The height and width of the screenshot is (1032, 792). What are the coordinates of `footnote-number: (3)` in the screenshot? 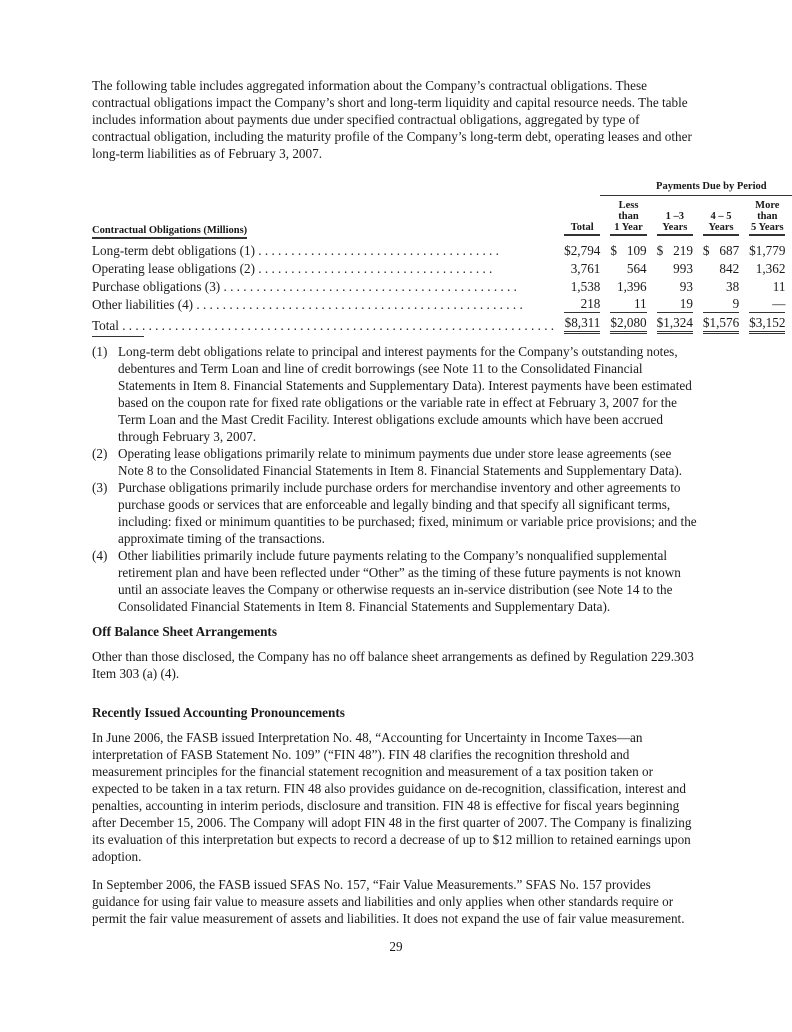 It's located at (100, 487).